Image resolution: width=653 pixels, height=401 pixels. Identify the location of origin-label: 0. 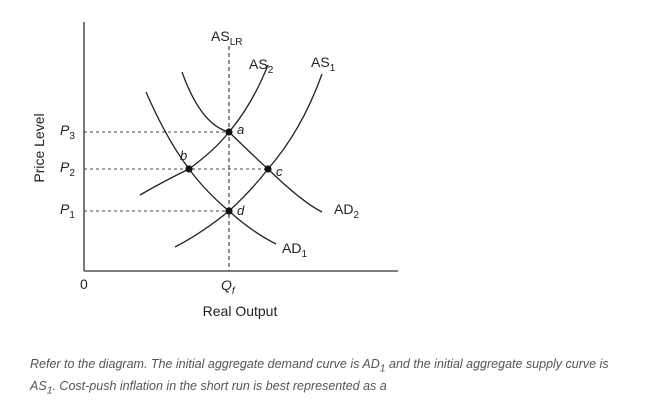
(84, 284).